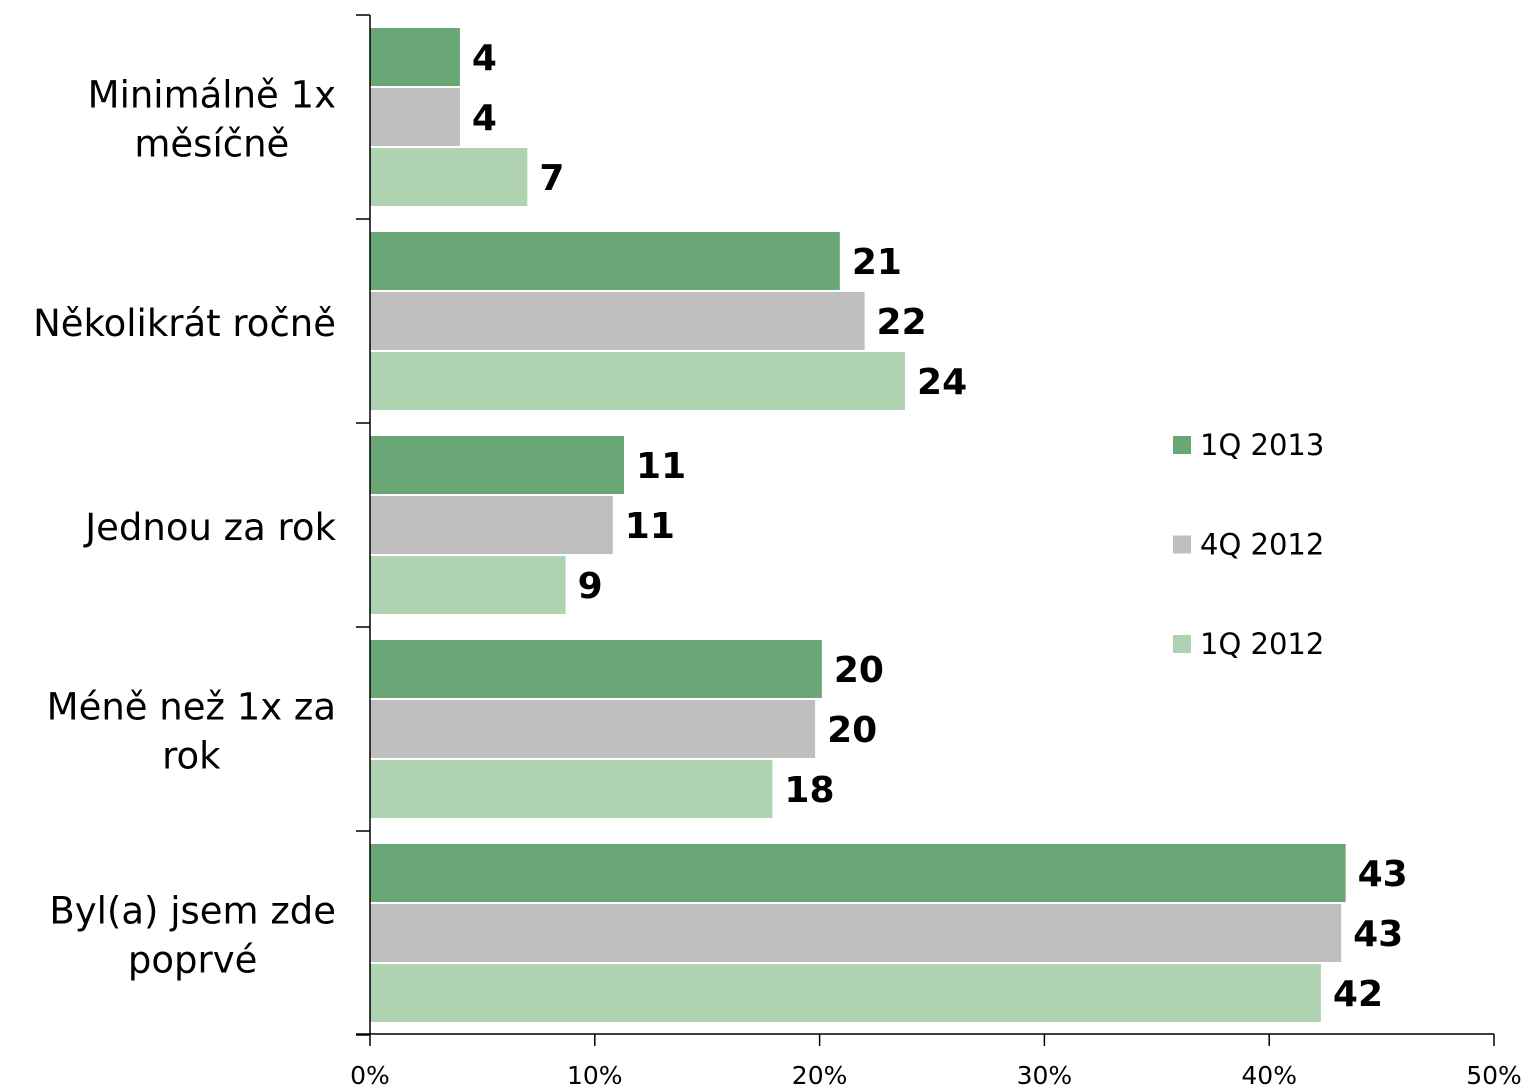 The image size is (1526, 1088). I want to click on data-label-4-series-3: 18, so click(809, 790).